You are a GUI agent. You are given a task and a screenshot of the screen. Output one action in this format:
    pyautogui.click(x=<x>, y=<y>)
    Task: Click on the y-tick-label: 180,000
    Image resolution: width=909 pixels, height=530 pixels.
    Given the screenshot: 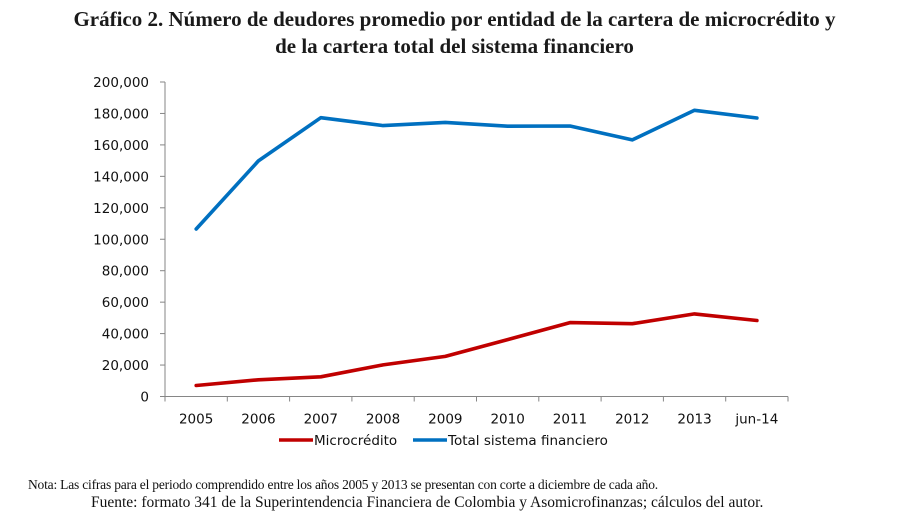 What is the action you would take?
    pyautogui.click(x=121, y=114)
    